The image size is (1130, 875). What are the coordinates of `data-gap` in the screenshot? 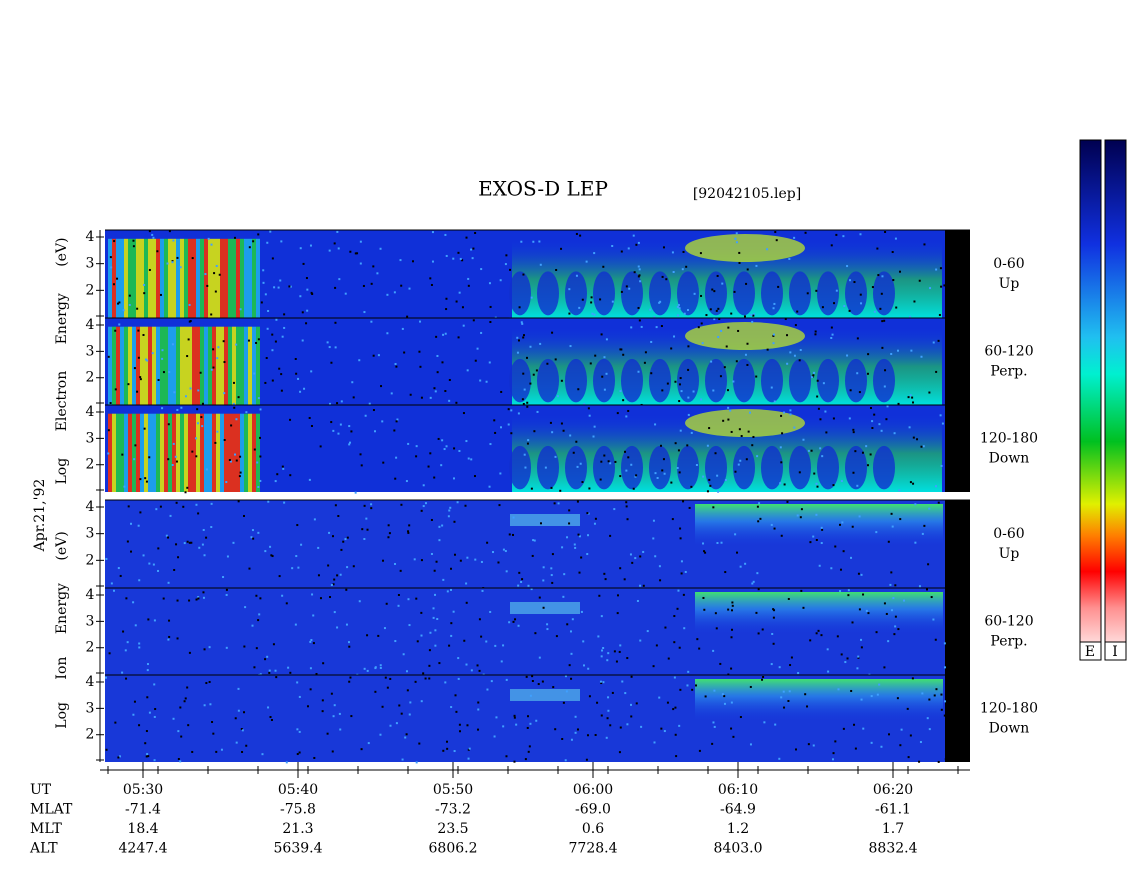 It's located at (957, 361).